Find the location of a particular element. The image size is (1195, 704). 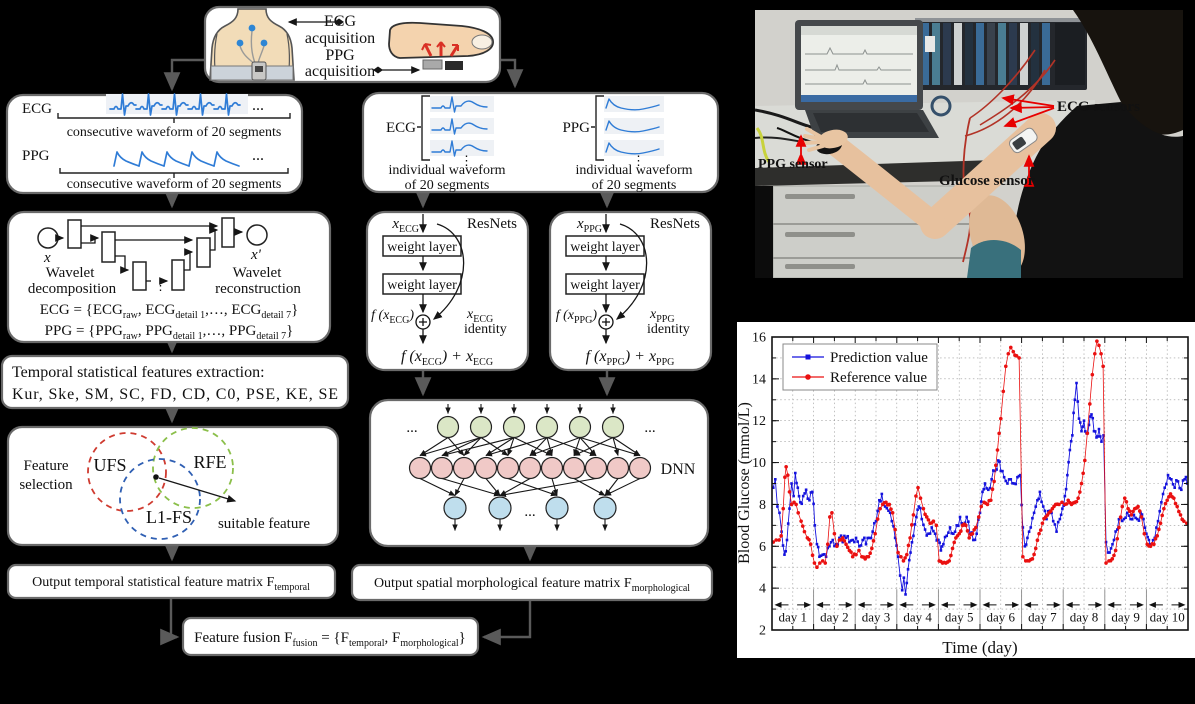

wavelet-x-out: x' is located at coordinates (256, 255).